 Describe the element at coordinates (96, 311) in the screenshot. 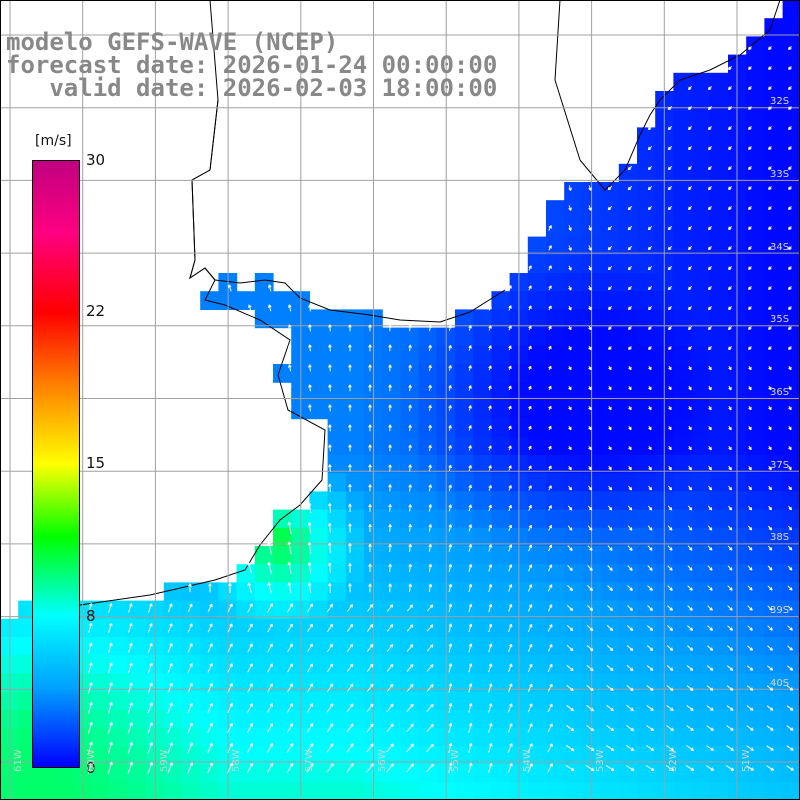

I see `colorbar-tick-22: 22` at that location.